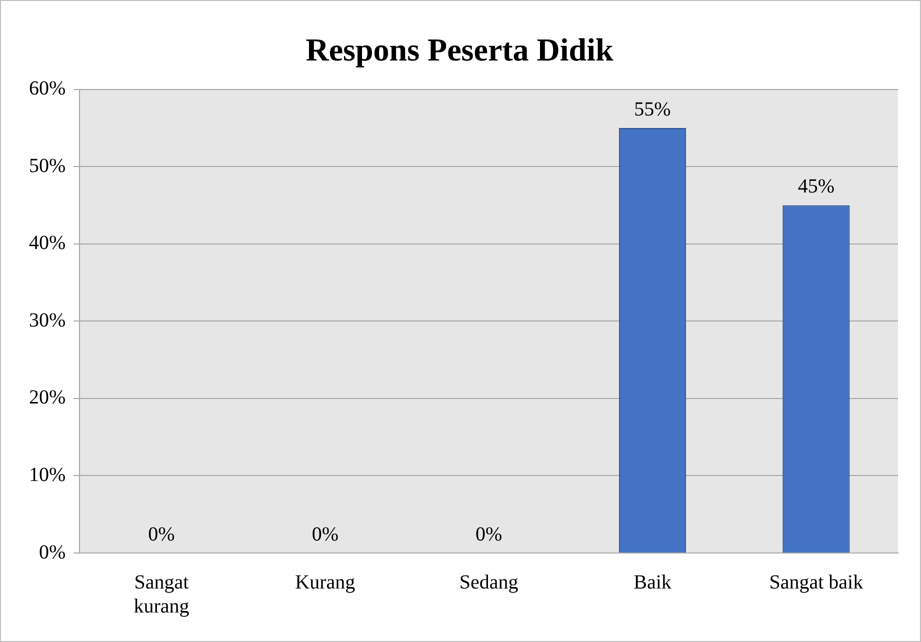 The width and height of the screenshot is (921, 642). What do you see at coordinates (816, 187) in the screenshot?
I see `data-label: 45%` at bounding box center [816, 187].